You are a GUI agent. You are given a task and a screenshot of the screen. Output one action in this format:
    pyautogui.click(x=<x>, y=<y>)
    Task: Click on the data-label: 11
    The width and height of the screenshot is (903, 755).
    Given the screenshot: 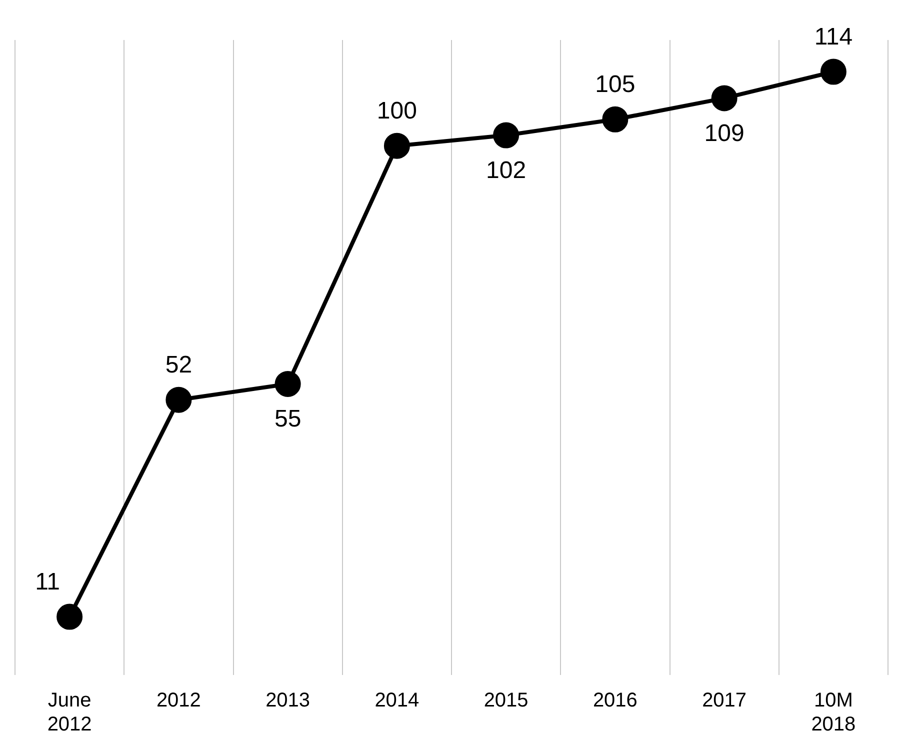 What is the action you would take?
    pyautogui.click(x=47, y=582)
    